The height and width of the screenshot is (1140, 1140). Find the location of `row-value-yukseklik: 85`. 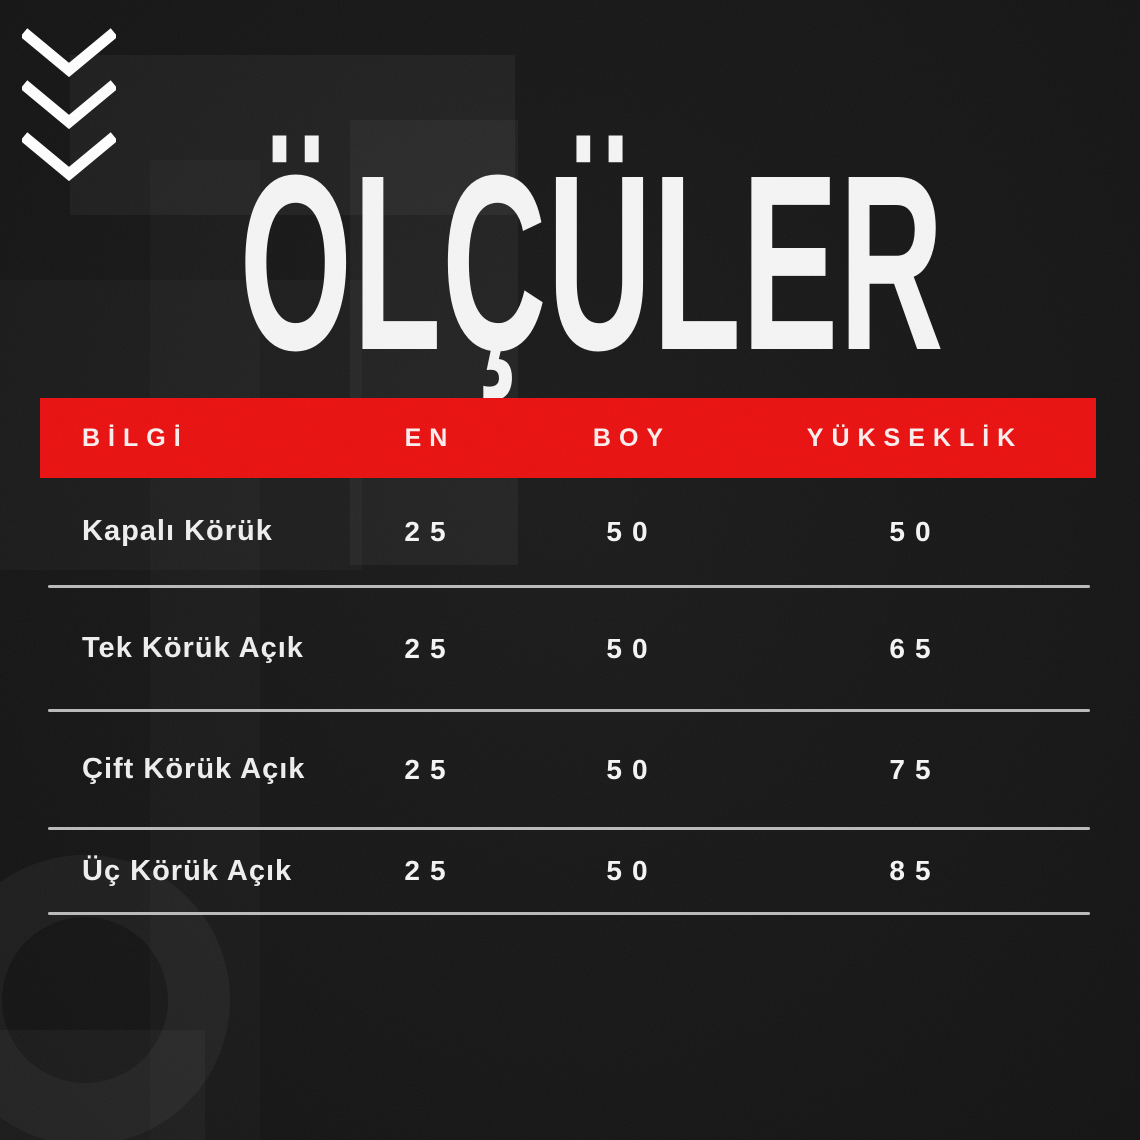

row-value-yukseklik: 85 is located at coordinates (915, 870).